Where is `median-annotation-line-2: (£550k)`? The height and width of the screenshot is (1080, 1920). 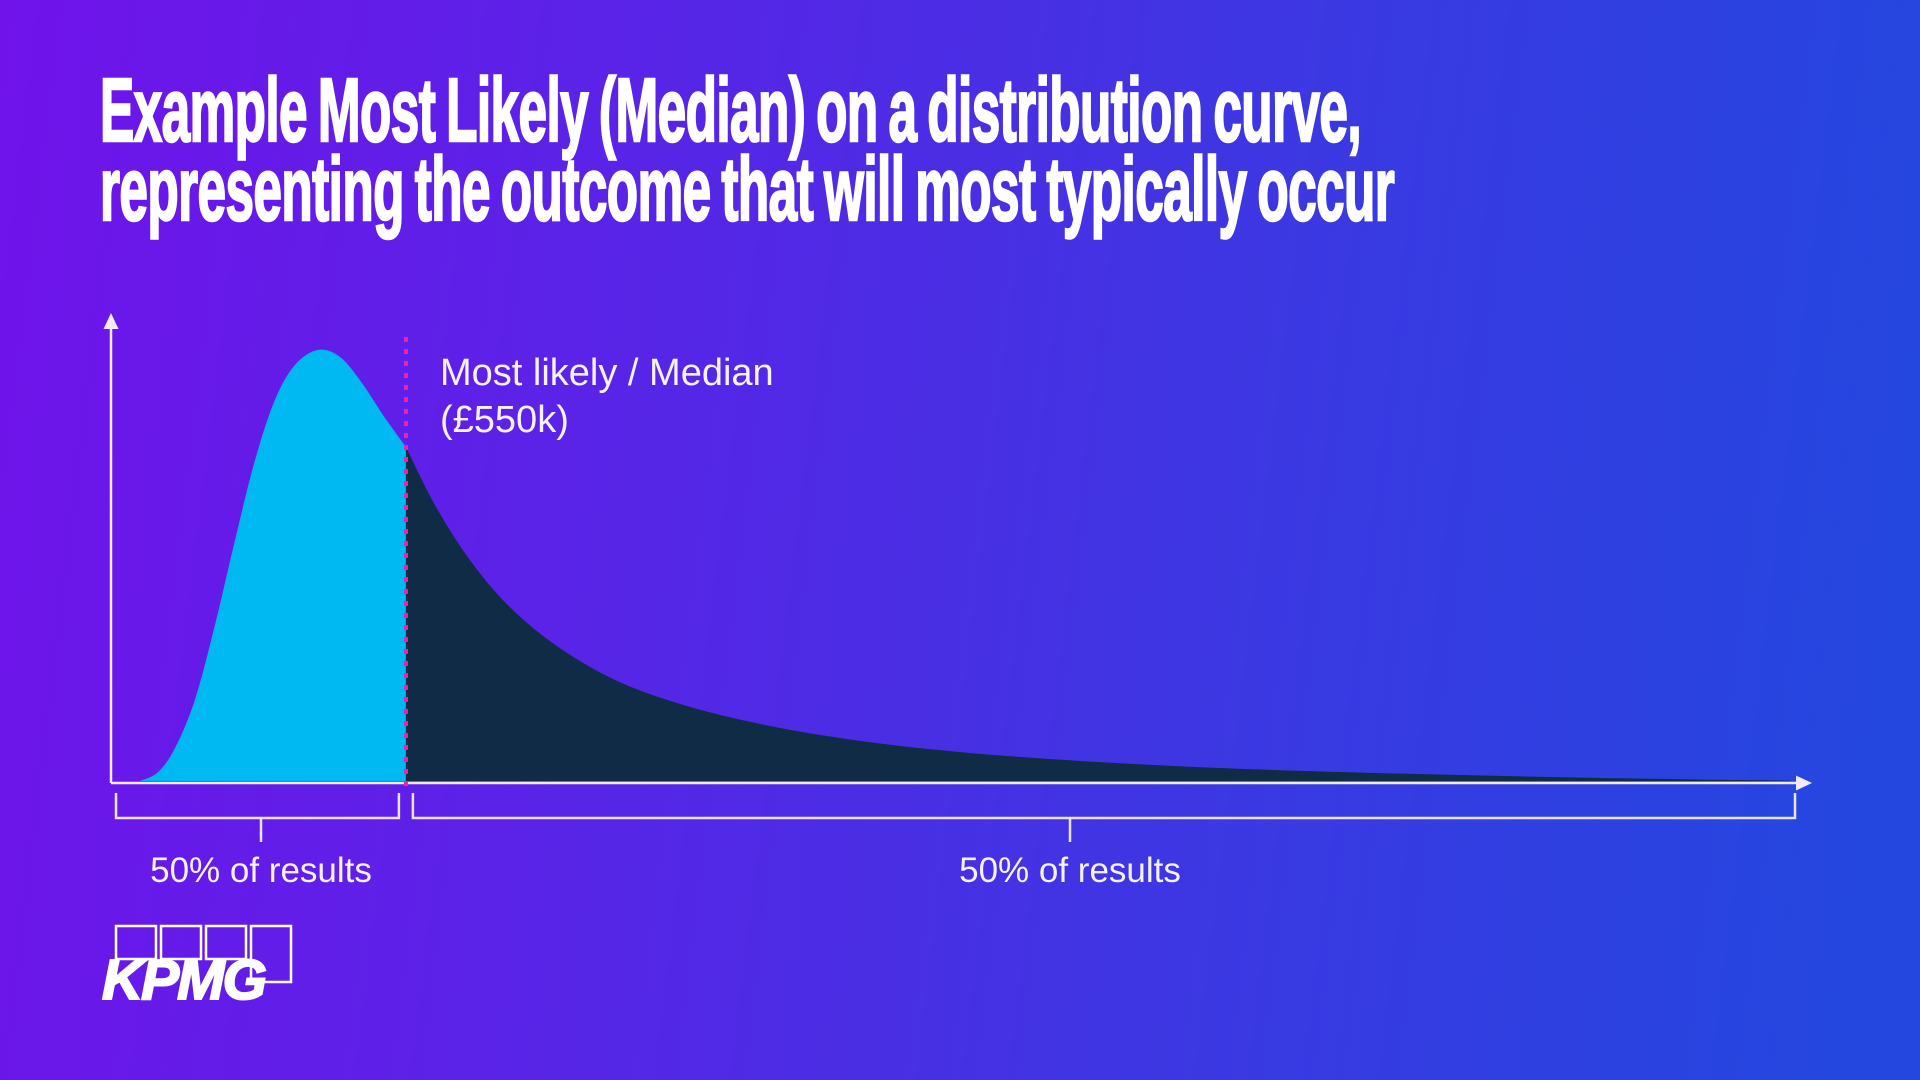
median-annotation-line-2: (£550k) is located at coordinates (504, 420).